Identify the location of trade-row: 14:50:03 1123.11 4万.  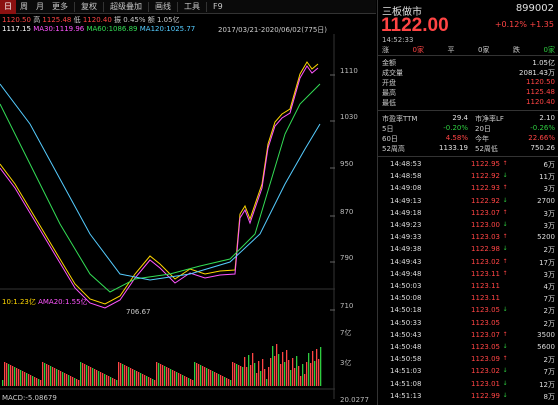
(472, 287).